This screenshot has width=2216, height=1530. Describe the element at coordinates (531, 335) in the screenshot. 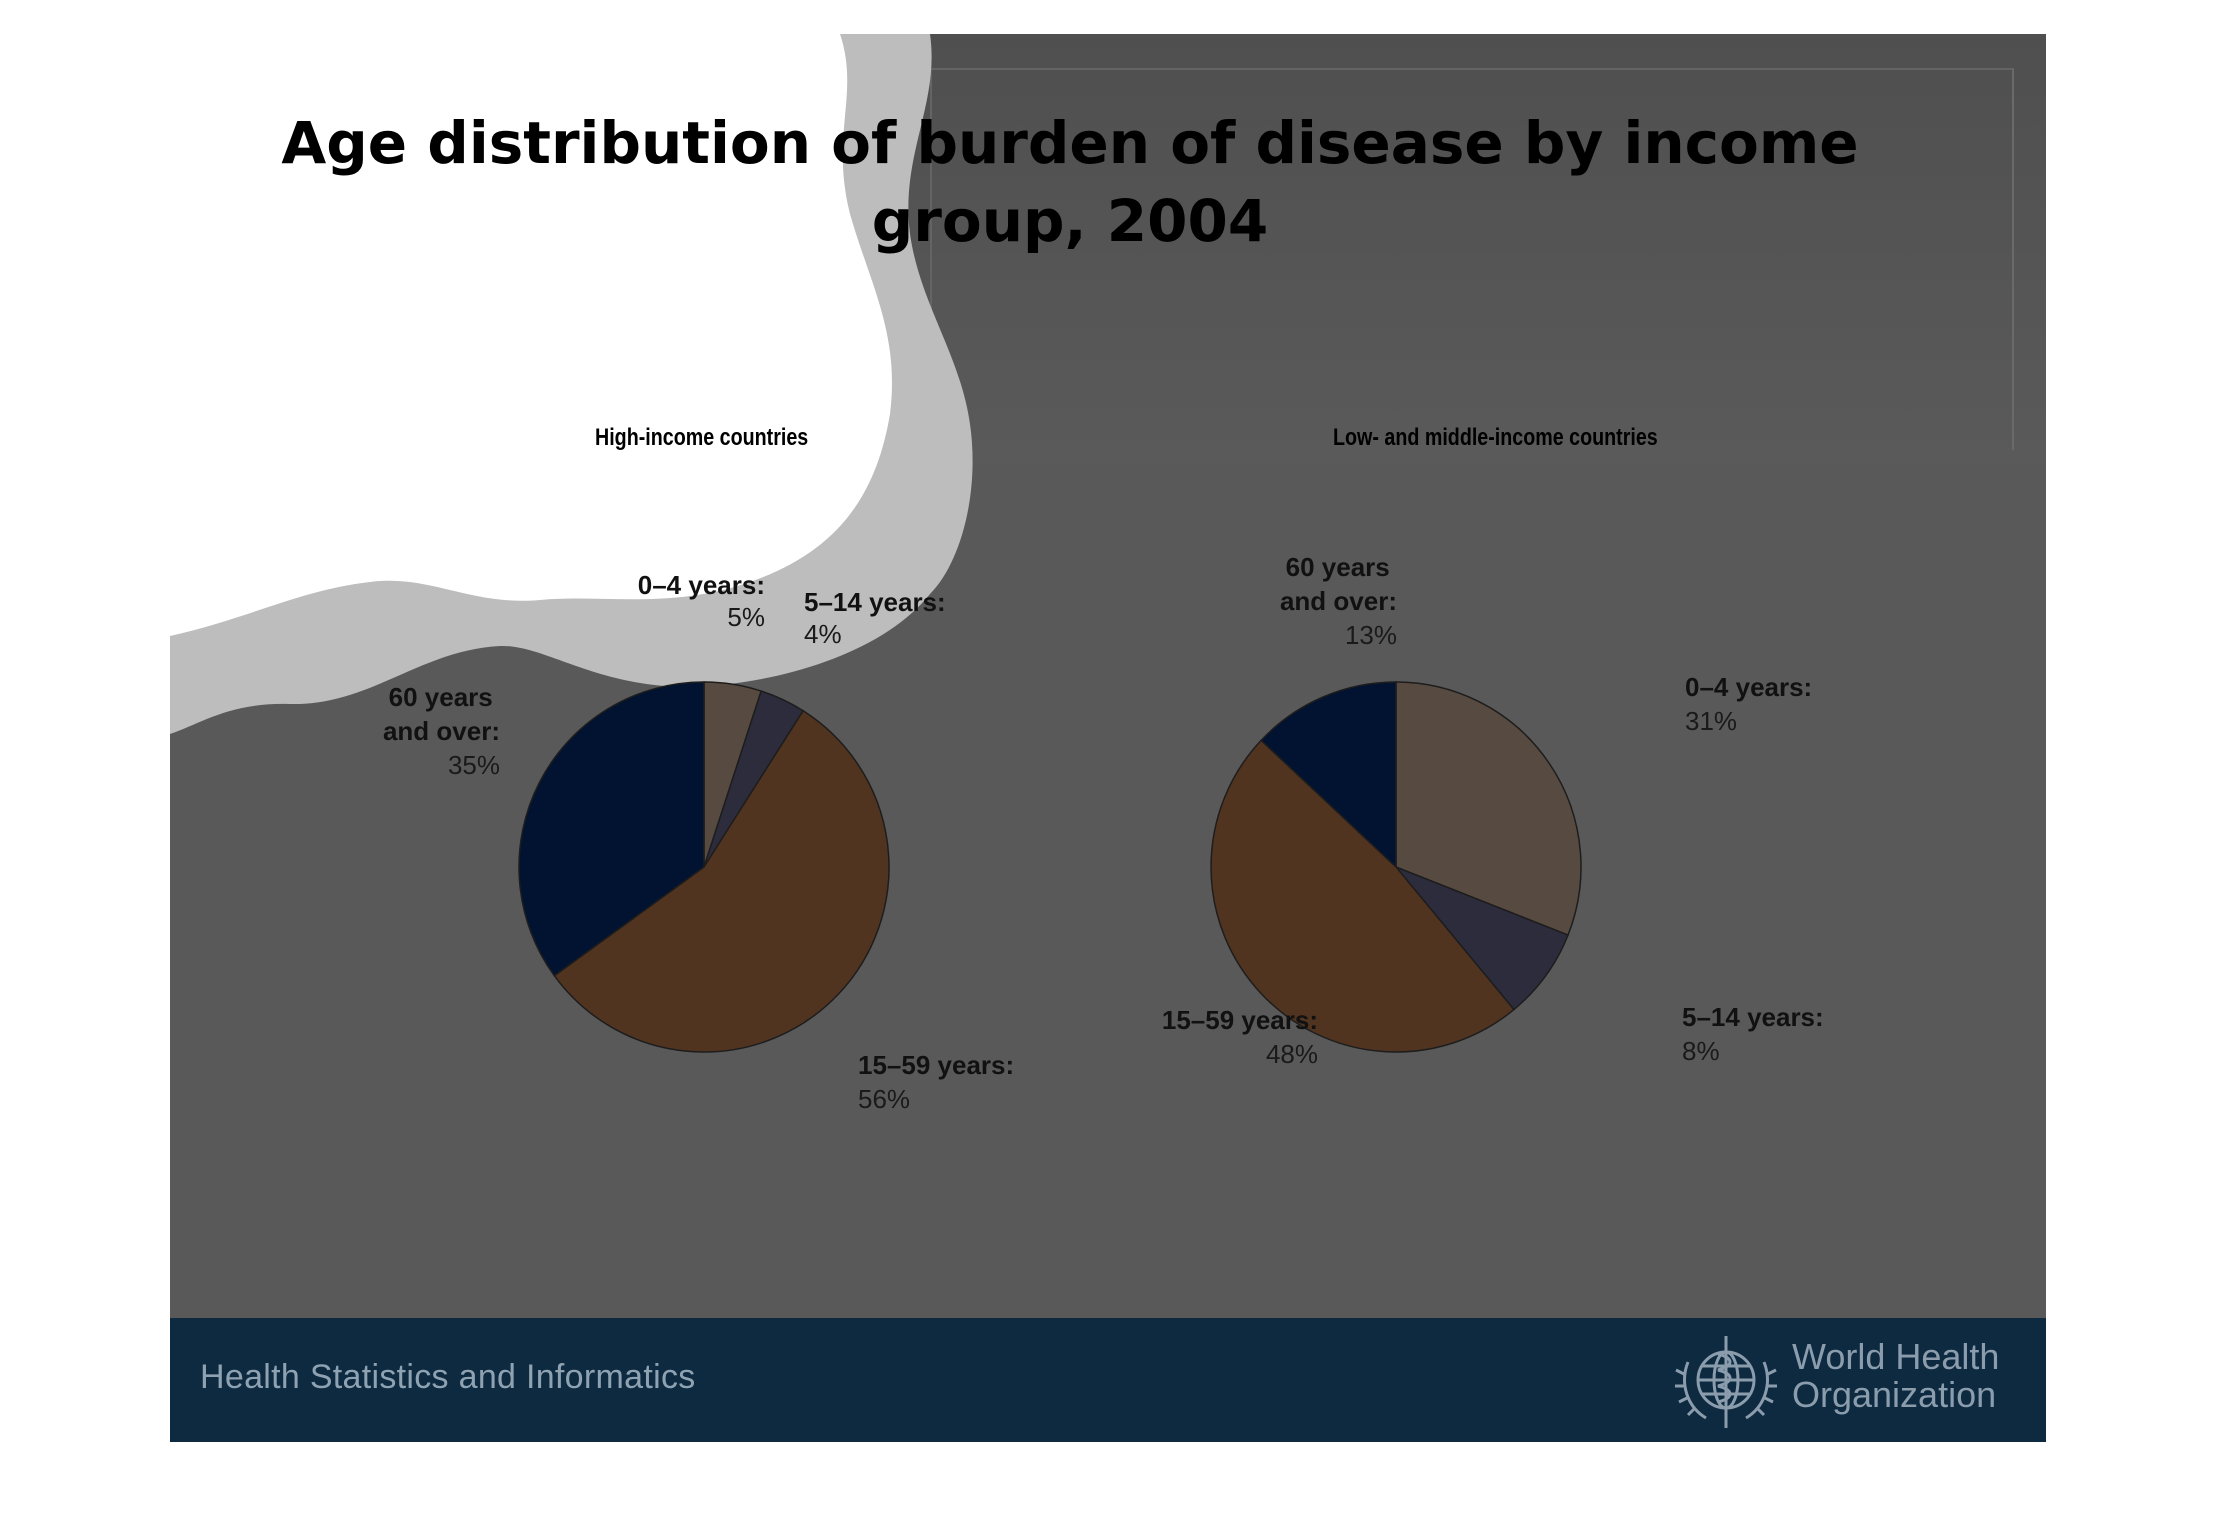

I see `white-wave-shape` at that location.